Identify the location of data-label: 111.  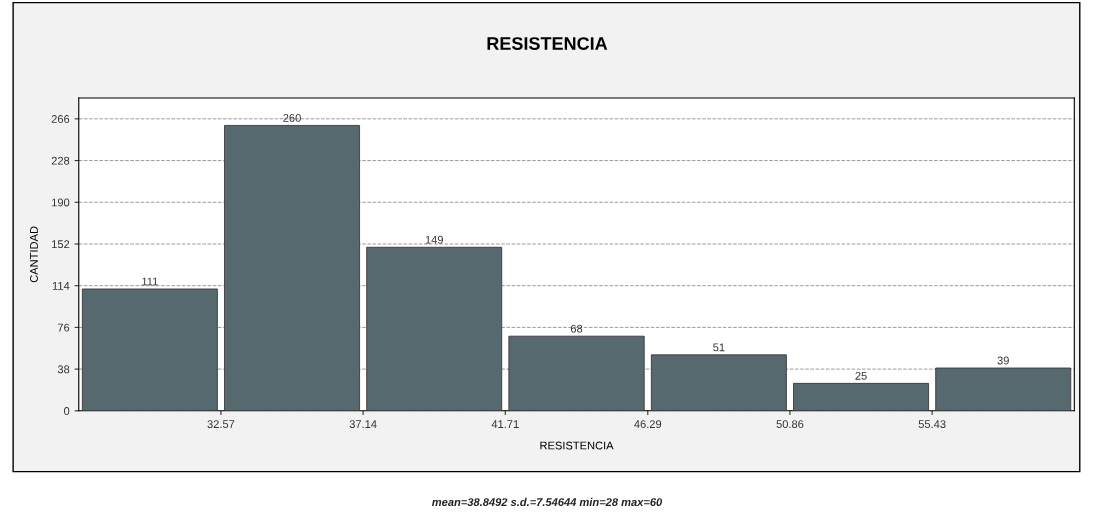
(150, 281).